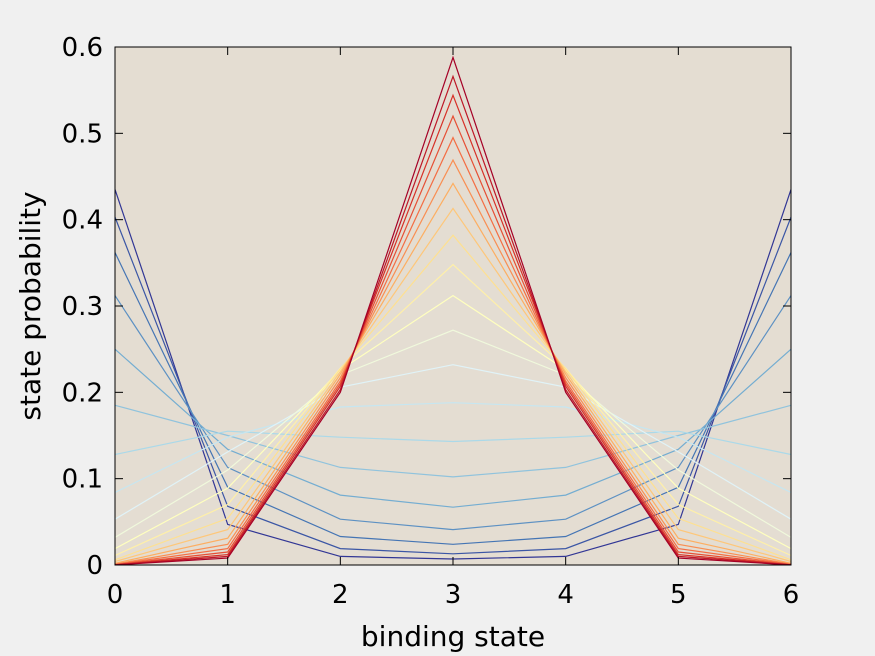  I want to click on y-tick-label: 0.3, so click(82, 307).